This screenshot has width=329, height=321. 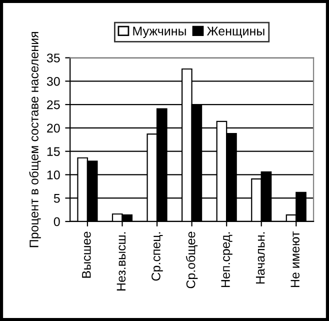 I want to click on y-tick-label: 20, so click(x=53, y=128).